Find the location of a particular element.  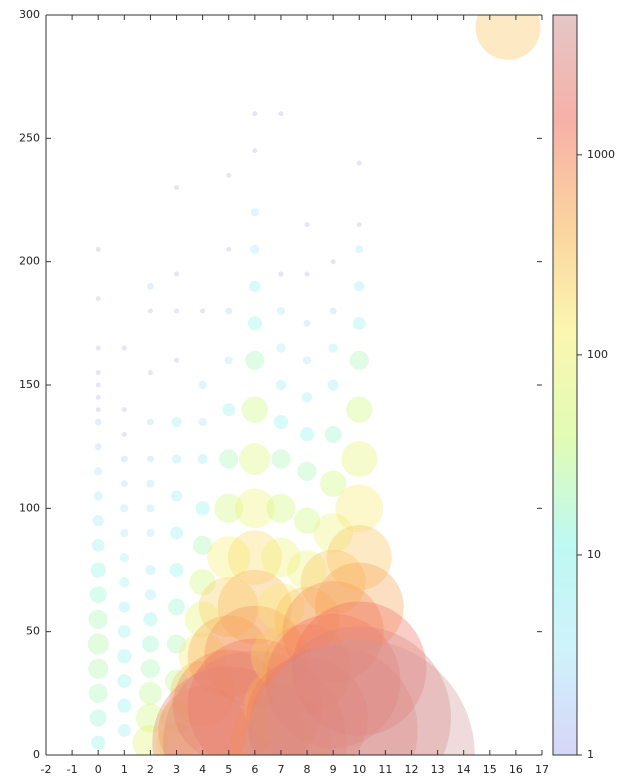

y-tick-label: 50 is located at coordinates (33, 631).